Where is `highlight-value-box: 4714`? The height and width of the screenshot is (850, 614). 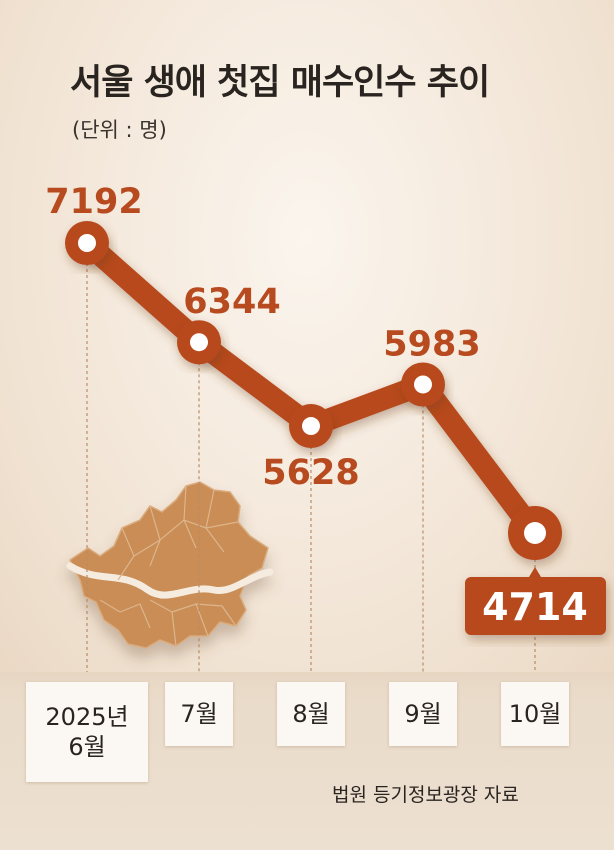 highlight-value-box: 4714 is located at coordinates (535, 601).